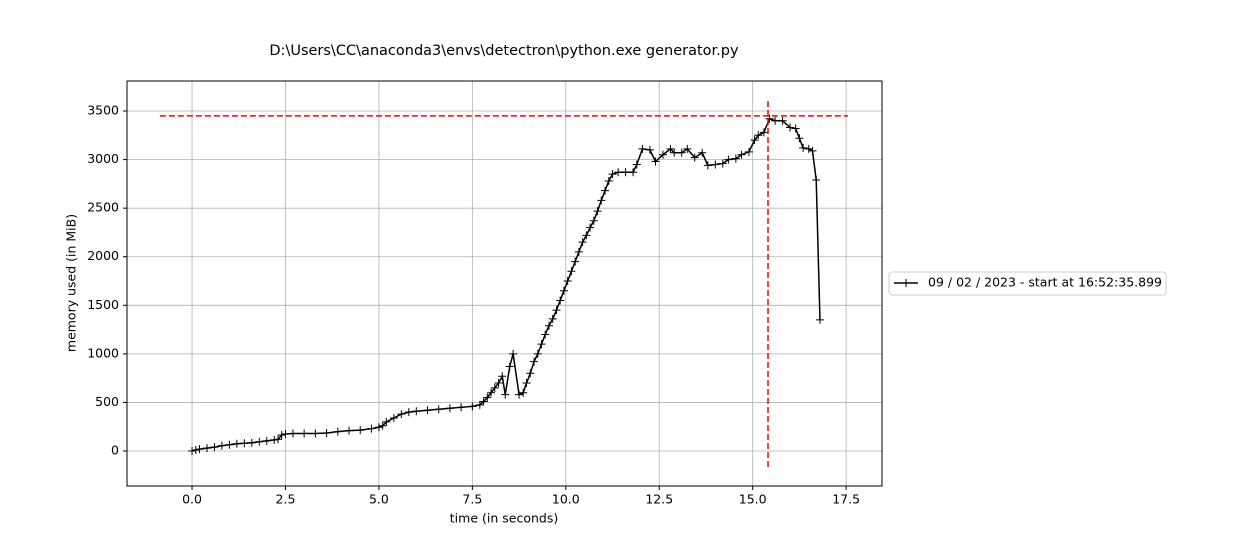 The height and width of the screenshot is (544, 1260). Describe the element at coordinates (192, 499) in the screenshot. I see `x-tick-label: 0.0` at that location.